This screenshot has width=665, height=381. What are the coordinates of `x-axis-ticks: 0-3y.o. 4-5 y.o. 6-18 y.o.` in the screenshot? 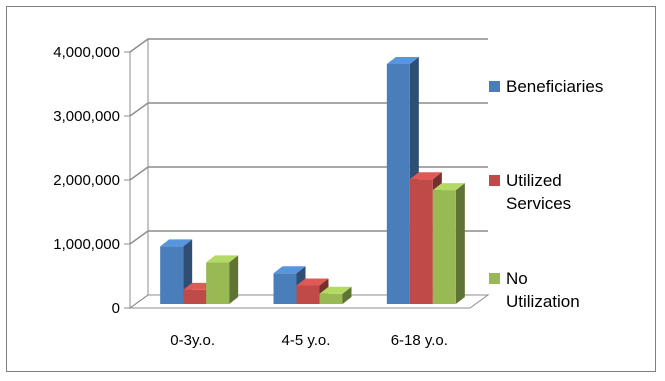 It's located at (309, 340).